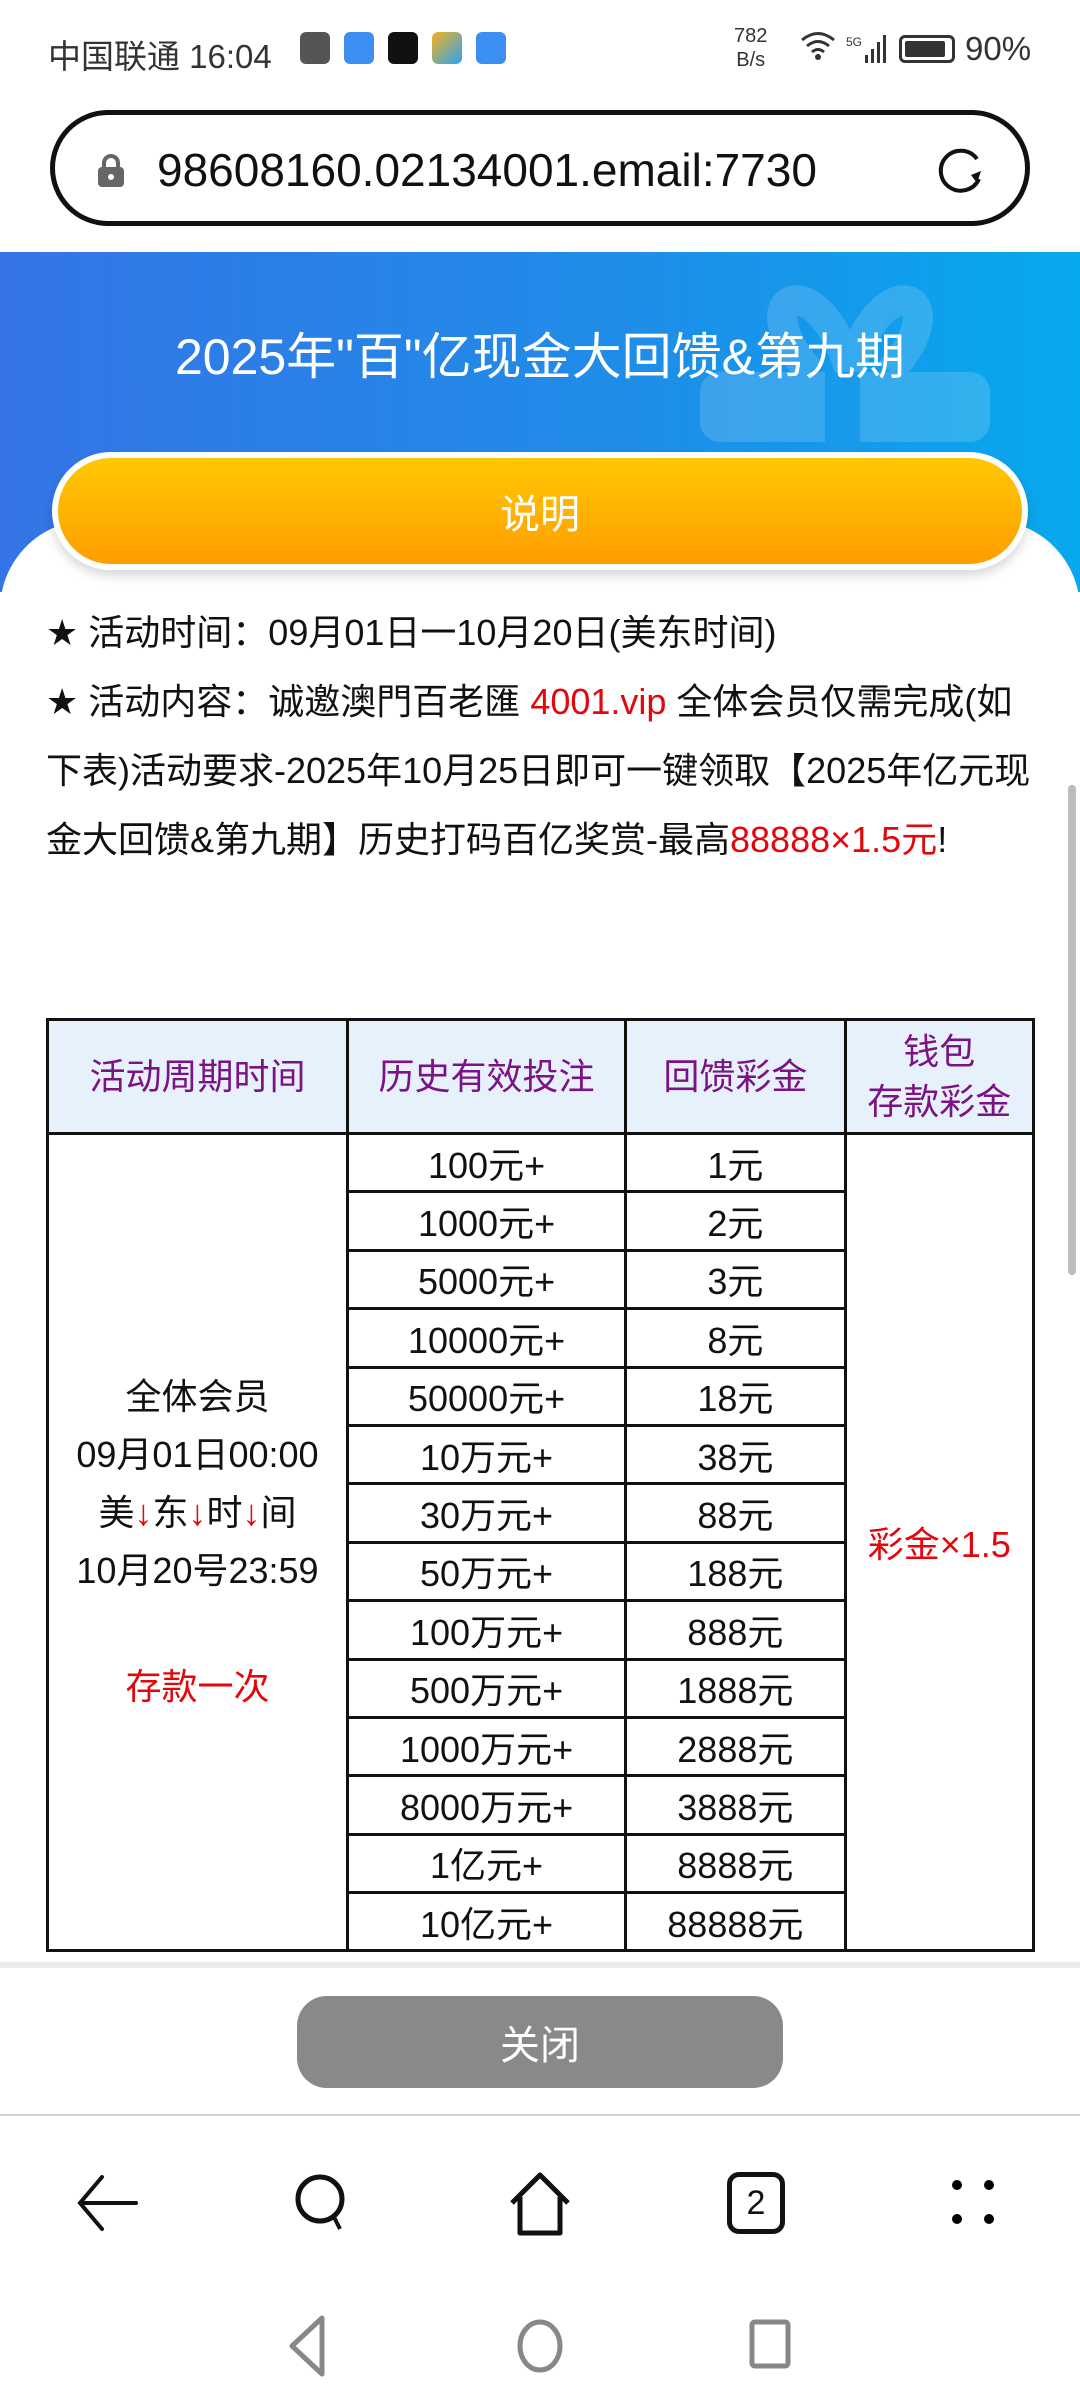 This screenshot has height=2400, width=1080. Describe the element at coordinates (486, 1338) in the screenshot. I see `bet-cell: 10000元+` at that location.